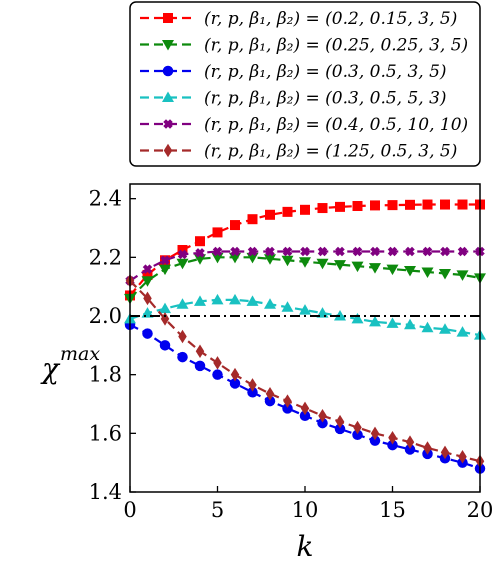  Describe the element at coordinates (336, 125) in the screenshot. I see `legend-label: (r, p, β₁, β₂) = (0.4, 0.5, 10, 10)` at that location.